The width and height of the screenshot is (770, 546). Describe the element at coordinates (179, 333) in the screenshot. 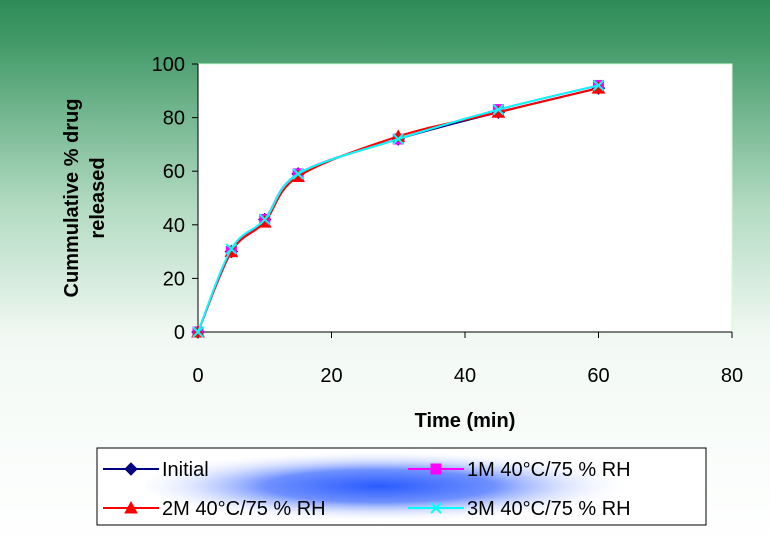

I see `y-tick-label: 0` at that location.